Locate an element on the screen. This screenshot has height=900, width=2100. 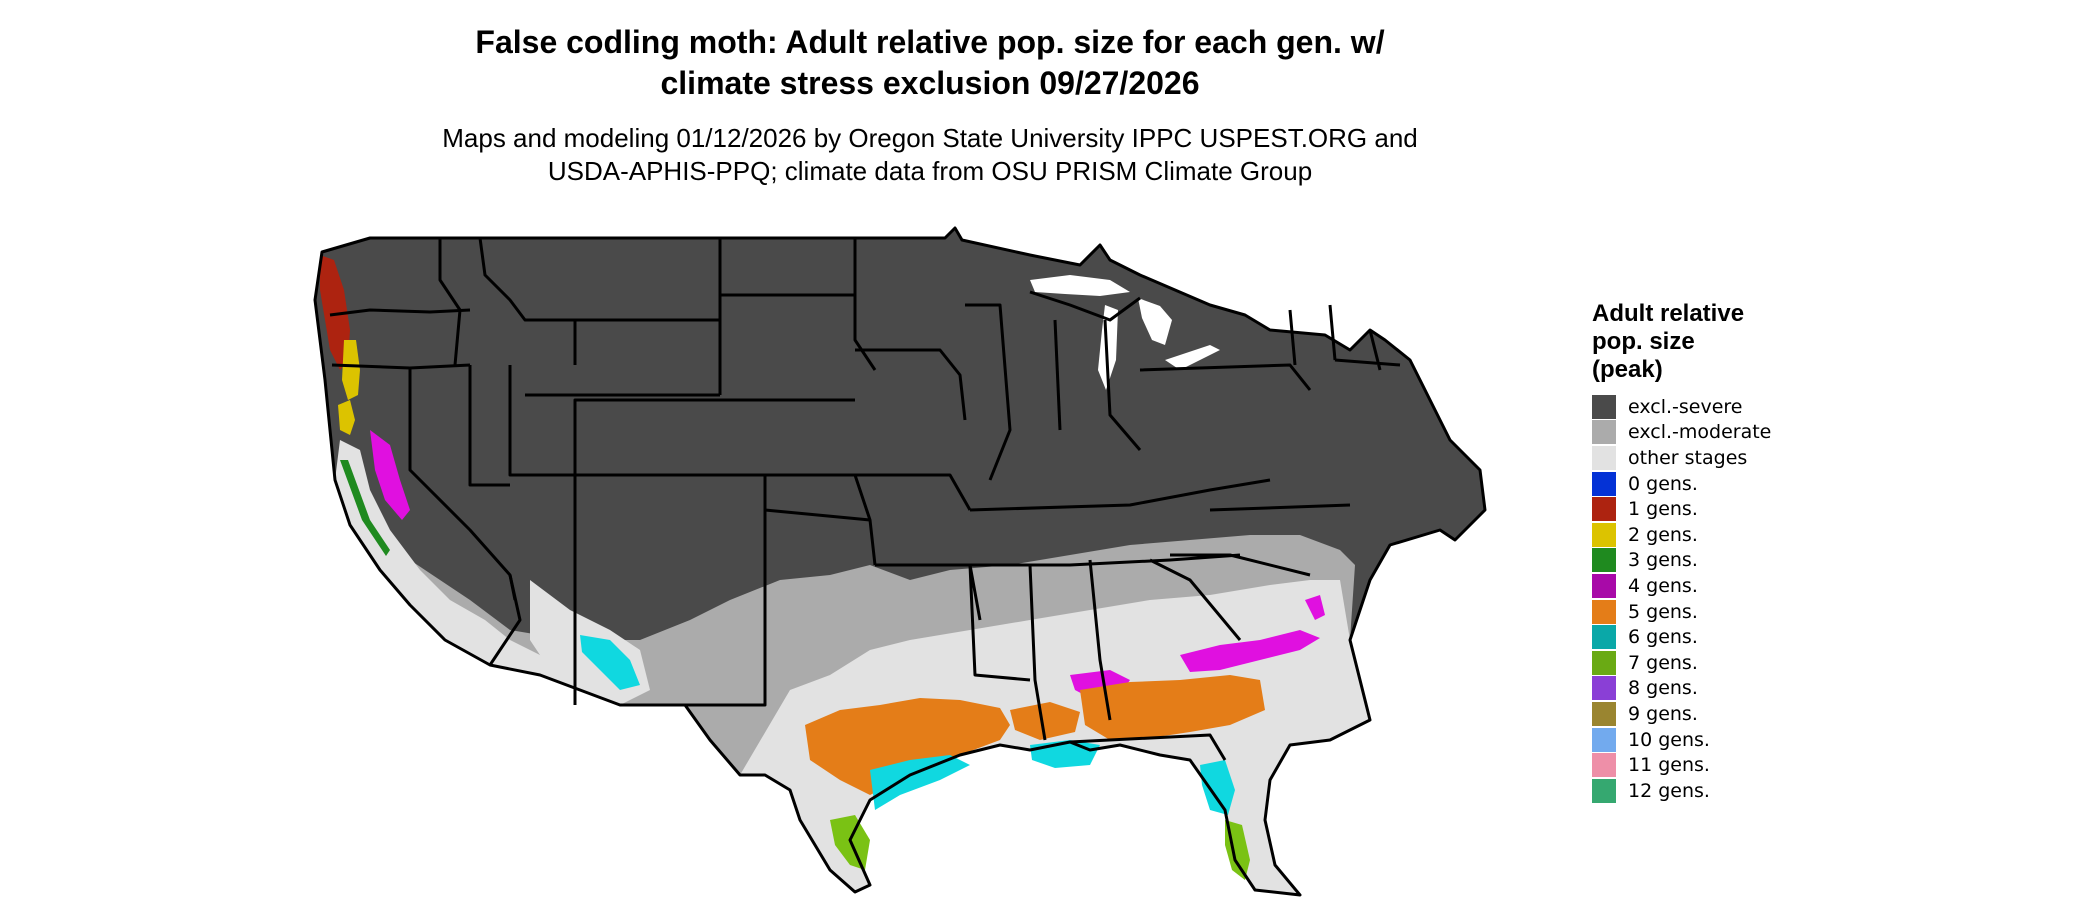
gen6-florida is located at coordinates (1217, 787).